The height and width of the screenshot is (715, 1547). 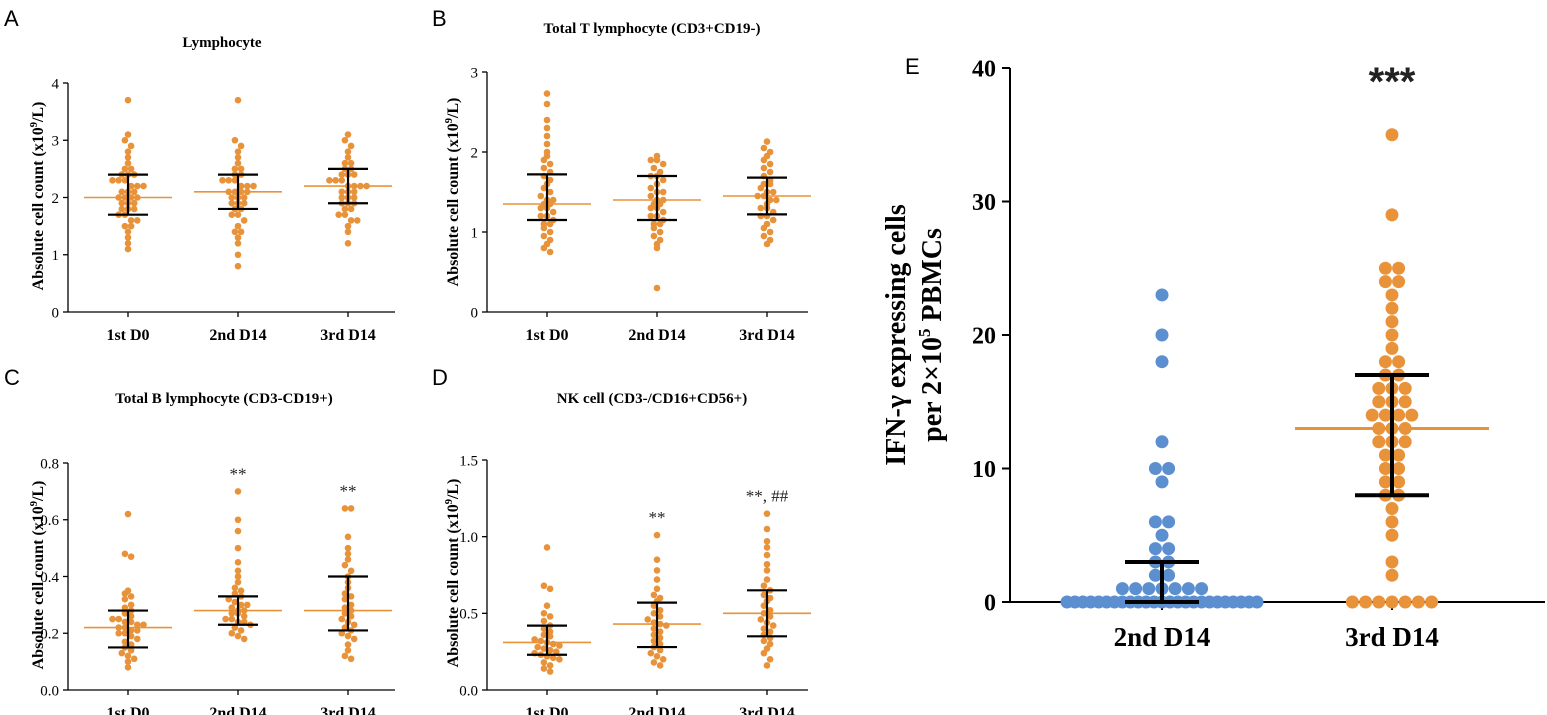 What do you see at coordinates (657, 588) in the screenshot?
I see `series-2nd-d14: **` at bounding box center [657, 588].